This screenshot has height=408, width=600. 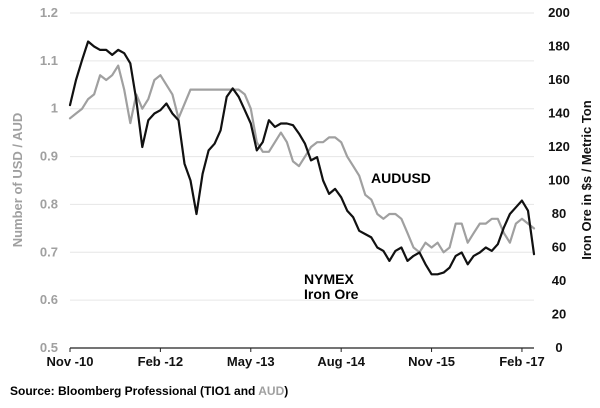 What do you see at coordinates (49, 347) in the screenshot?
I see `left-tick-label: 0.5` at bounding box center [49, 347].